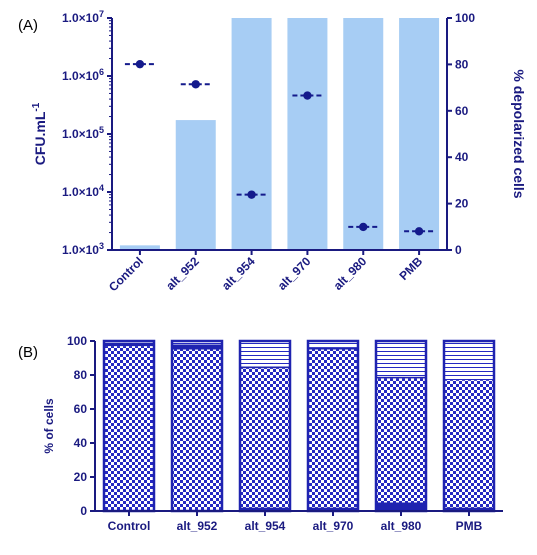  What do you see at coordinates (77, 341) in the screenshot?
I see `b-y-tick-label: 100` at bounding box center [77, 341].